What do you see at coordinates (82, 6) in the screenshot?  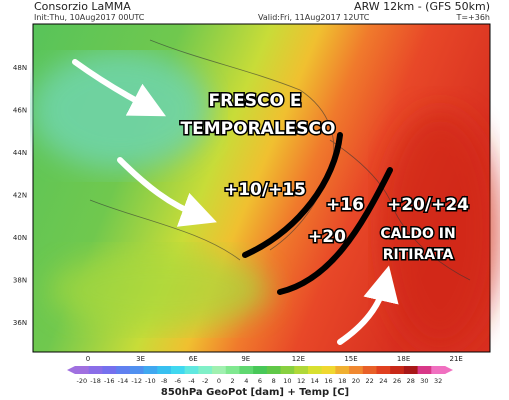 I see `source-title: Consorzio LaMMA` at bounding box center [82, 6].